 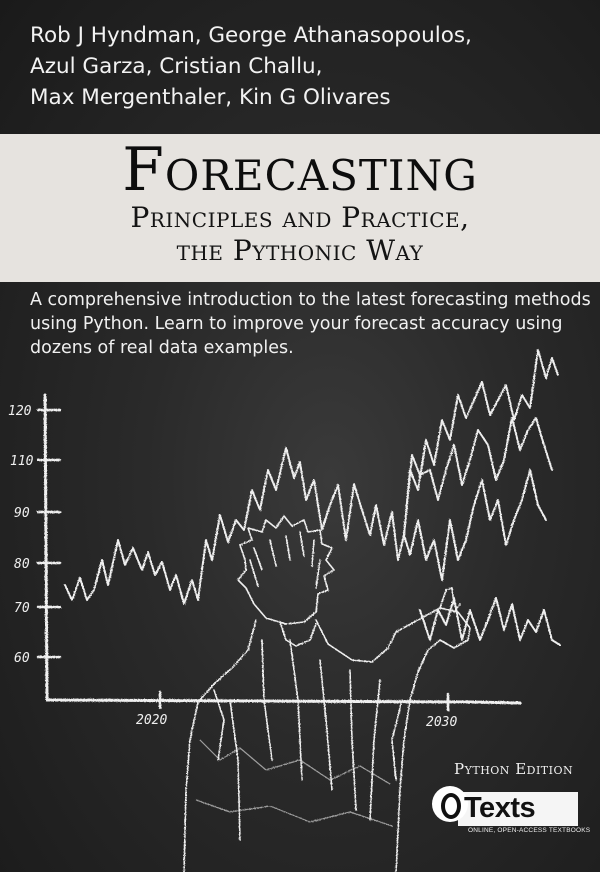 I want to click on y-axis, so click(x=46, y=547).